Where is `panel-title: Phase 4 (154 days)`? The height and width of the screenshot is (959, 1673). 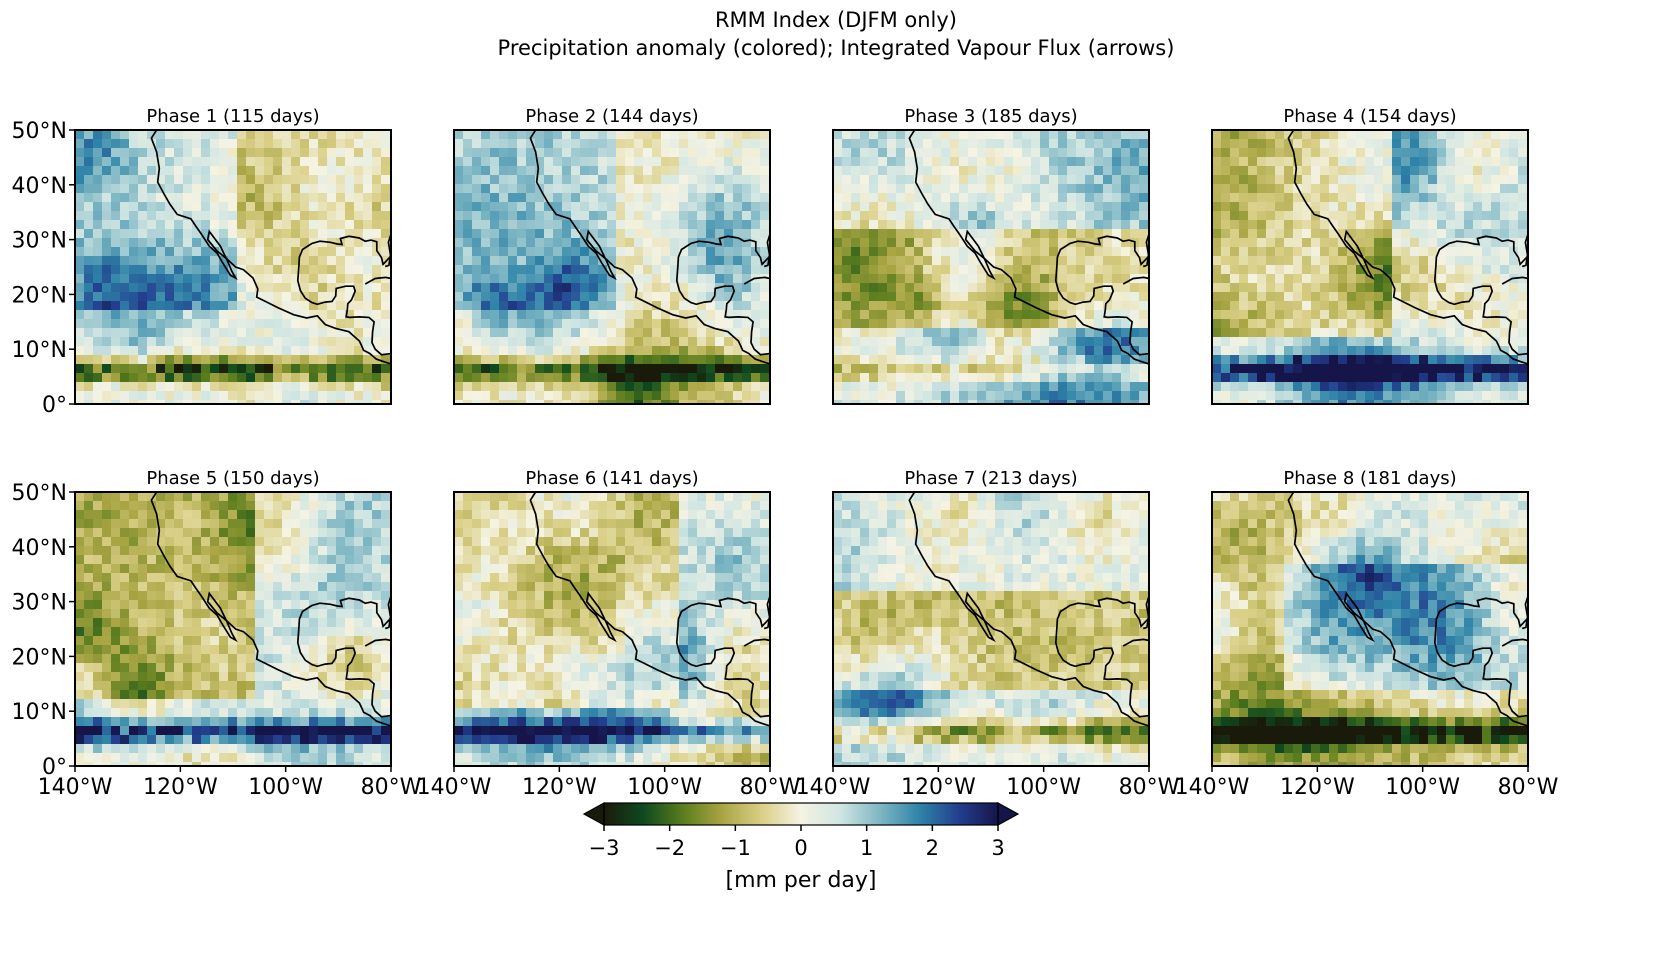
panel-title: Phase 4 (154 days) is located at coordinates (1369, 116).